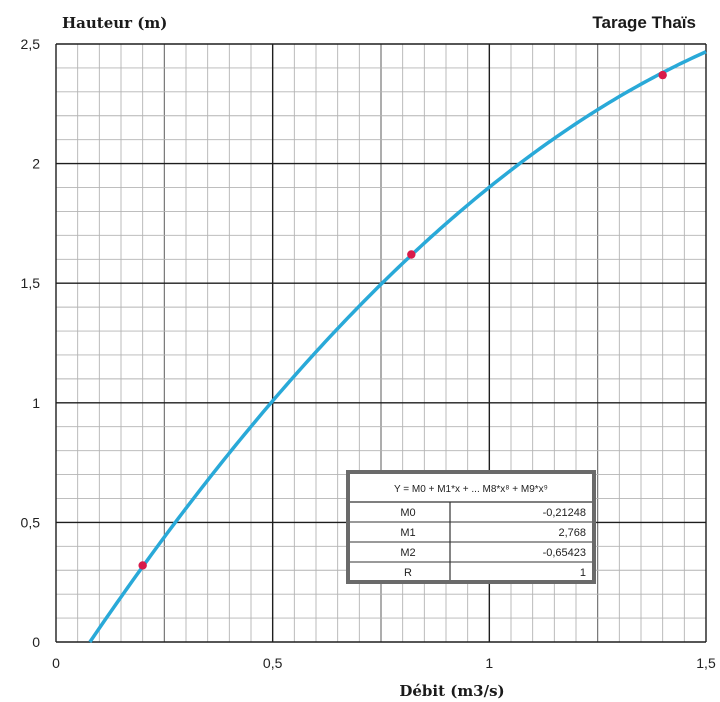  Describe the element at coordinates (564, 553) in the screenshot. I see `fit-row-value: -0,65423` at that location.